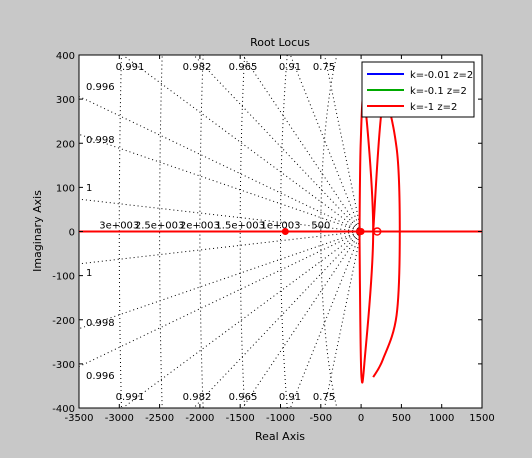 The height and width of the screenshot is (458, 532). Describe the element at coordinates (63, 409) in the screenshot. I see `y-tick-label: -400` at that location.